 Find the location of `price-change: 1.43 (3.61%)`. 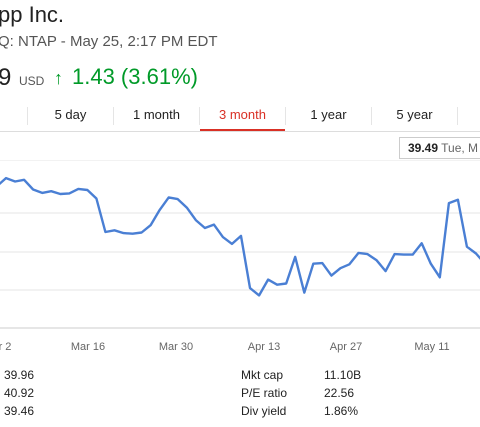

price-change: 1.43 (3.61%) is located at coordinates (135, 76).